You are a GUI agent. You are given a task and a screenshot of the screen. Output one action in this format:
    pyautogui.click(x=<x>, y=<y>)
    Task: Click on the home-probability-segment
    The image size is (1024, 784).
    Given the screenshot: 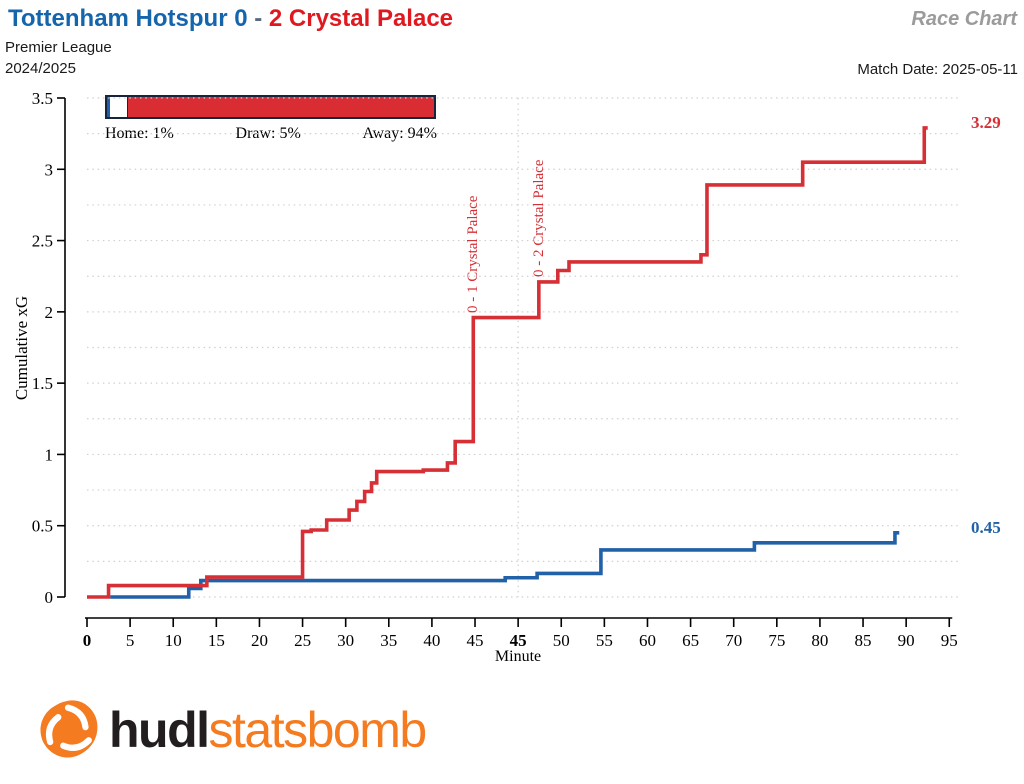 What is the action you would take?
    pyautogui.click(x=109, y=107)
    